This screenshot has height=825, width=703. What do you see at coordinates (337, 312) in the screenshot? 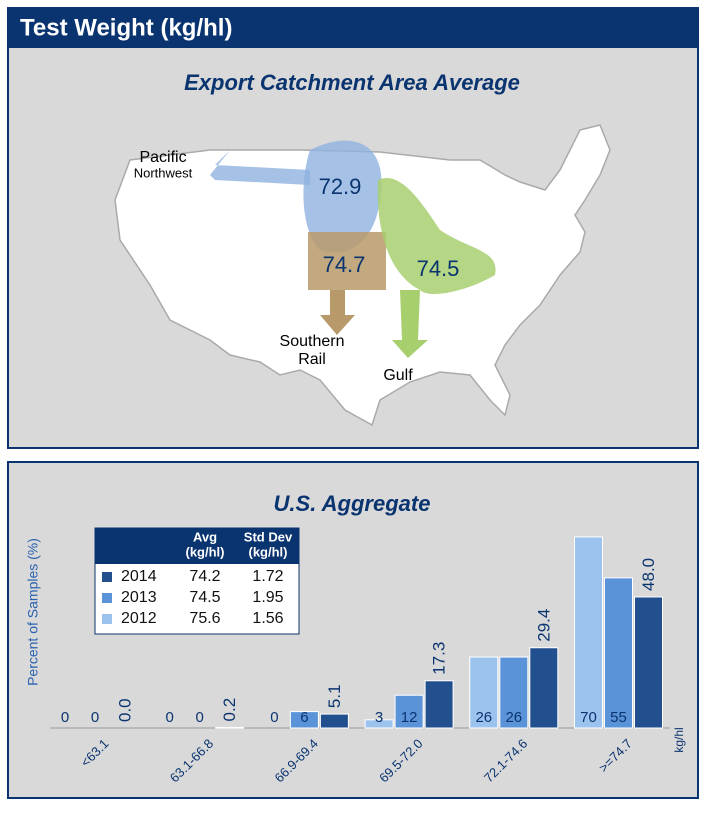
I see `rail-arrow` at bounding box center [337, 312].